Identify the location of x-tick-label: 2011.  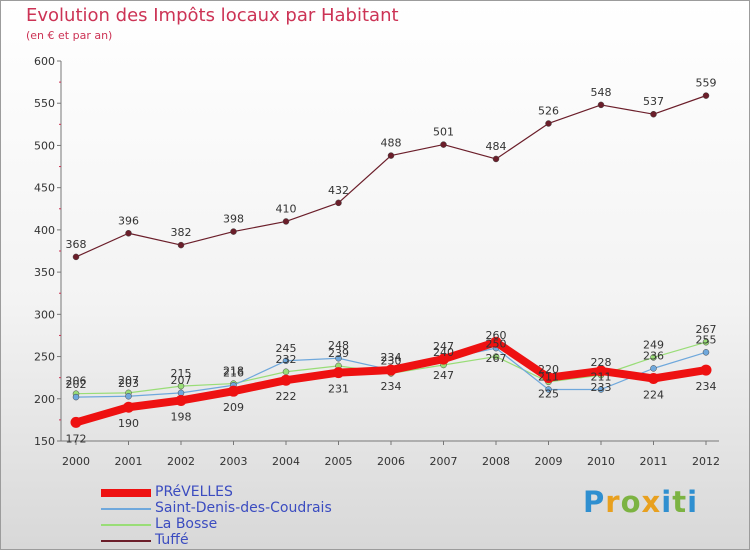
(654, 461).